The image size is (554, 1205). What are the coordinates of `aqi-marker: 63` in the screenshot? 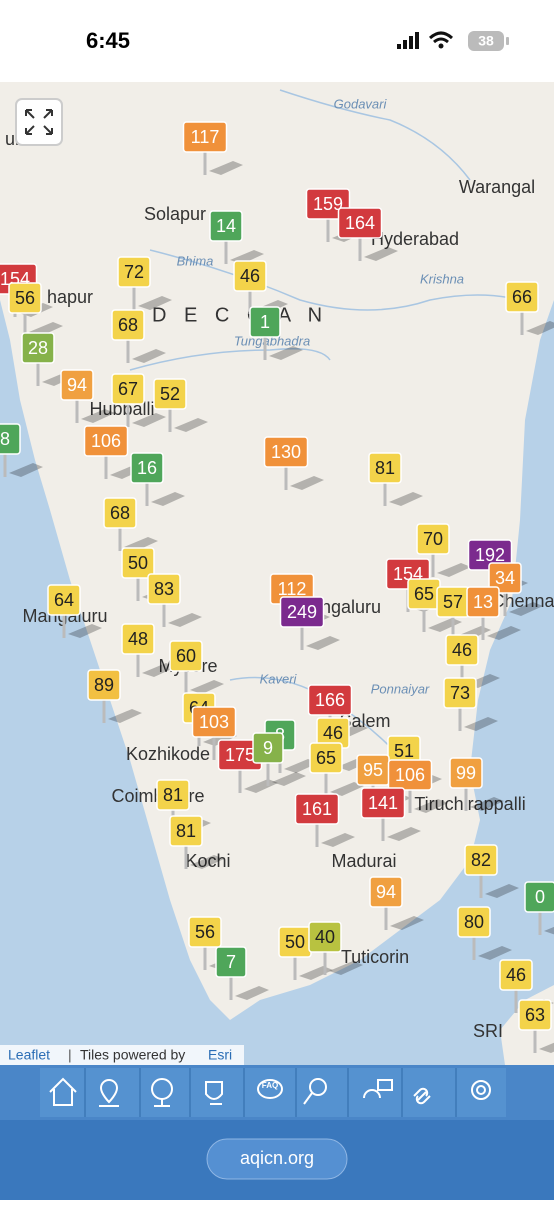 It's located at (536, 1026).